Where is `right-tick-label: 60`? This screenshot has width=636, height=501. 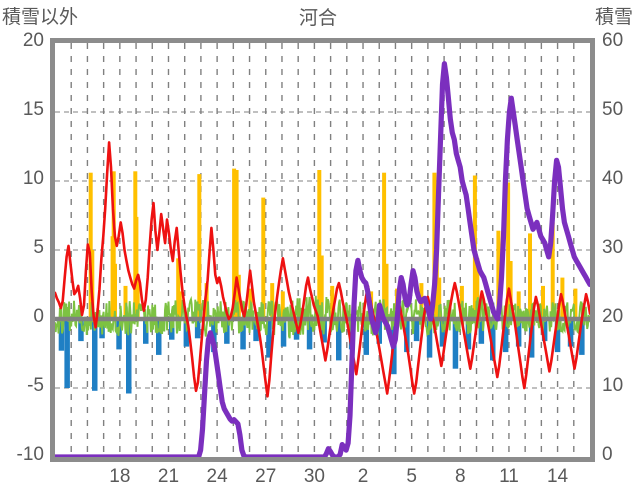 right-tick-label: 60 is located at coordinates (613, 40).